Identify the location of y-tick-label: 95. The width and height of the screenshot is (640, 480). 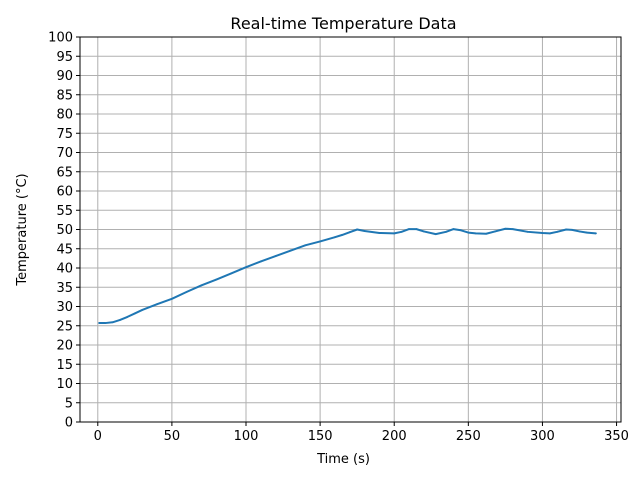
(64, 57).